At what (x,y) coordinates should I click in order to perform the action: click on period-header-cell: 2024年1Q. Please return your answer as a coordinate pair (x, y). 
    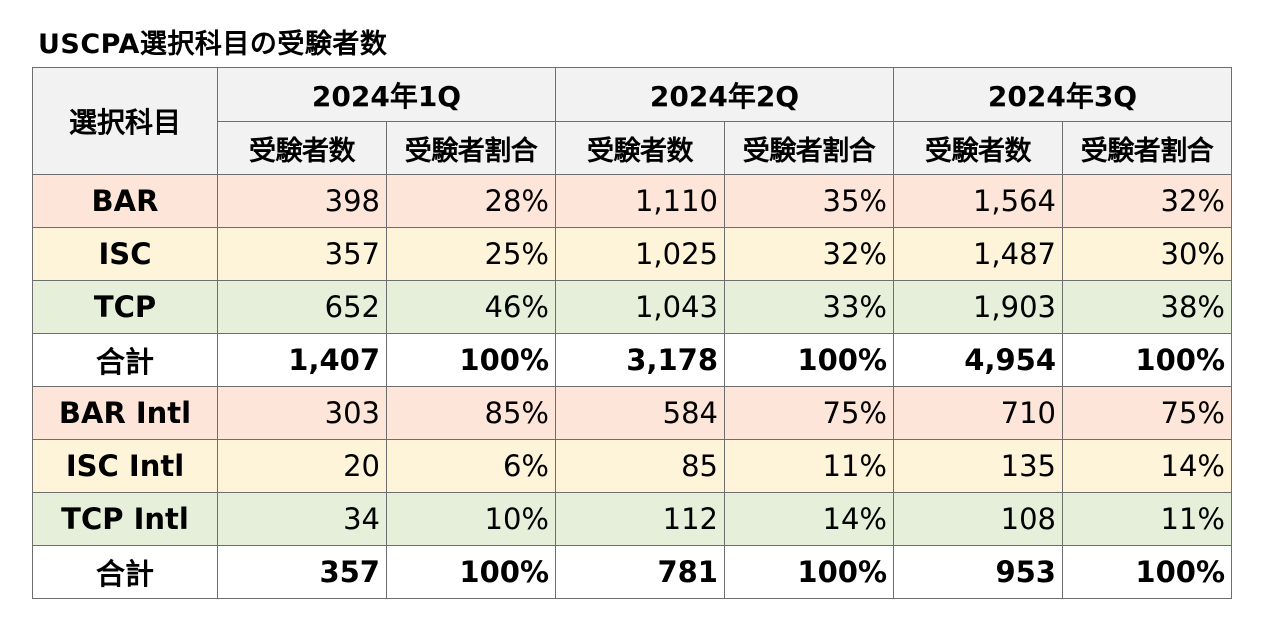
    Looking at the image, I should click on (386, 94).